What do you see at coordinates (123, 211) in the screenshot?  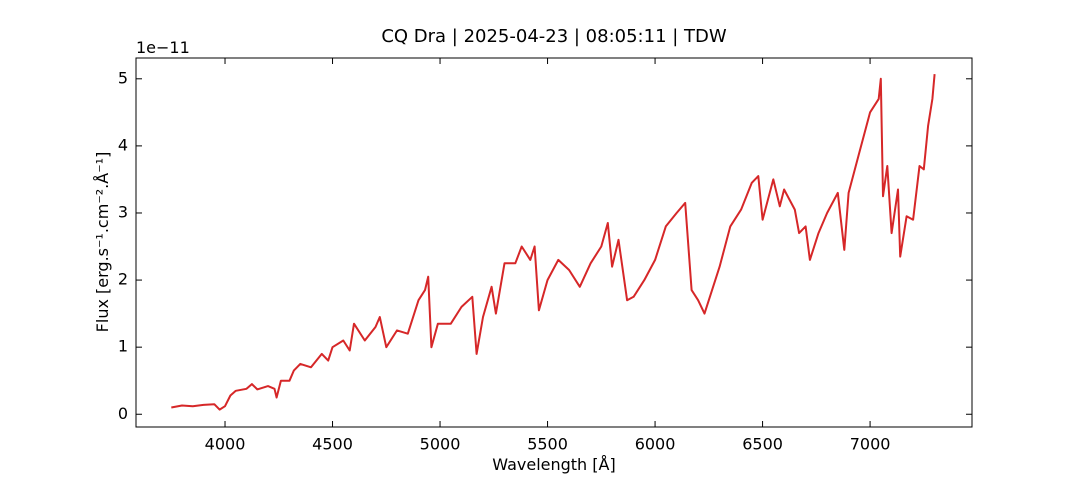 I see `y-tick-label: 3` at bounding box center [123, 211].